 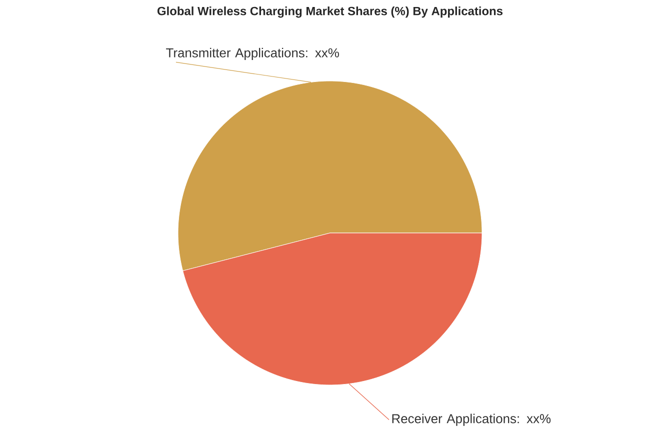 I want to click on chart-title: Global Wireless Charging Market Shares (%) By Applications, so click(x=330, y=12).